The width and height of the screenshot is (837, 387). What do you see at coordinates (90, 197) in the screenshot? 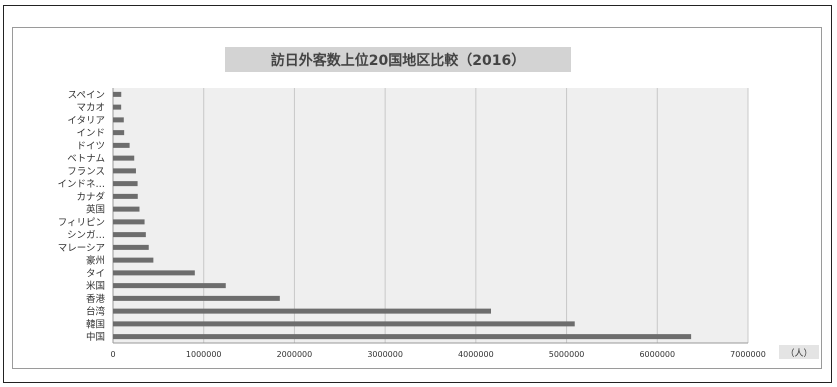
I see `category-label: カナダ` at bounding box center [90, 197].